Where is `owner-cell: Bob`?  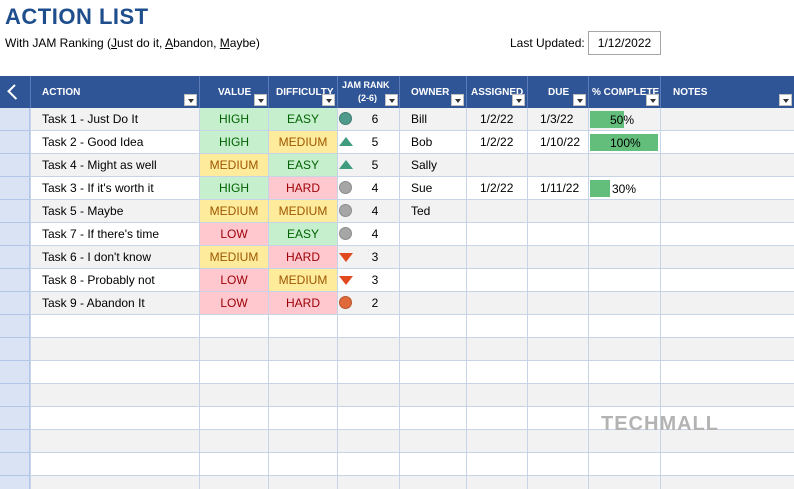 owner-cell: Bob is located at coordinates (422, 142).